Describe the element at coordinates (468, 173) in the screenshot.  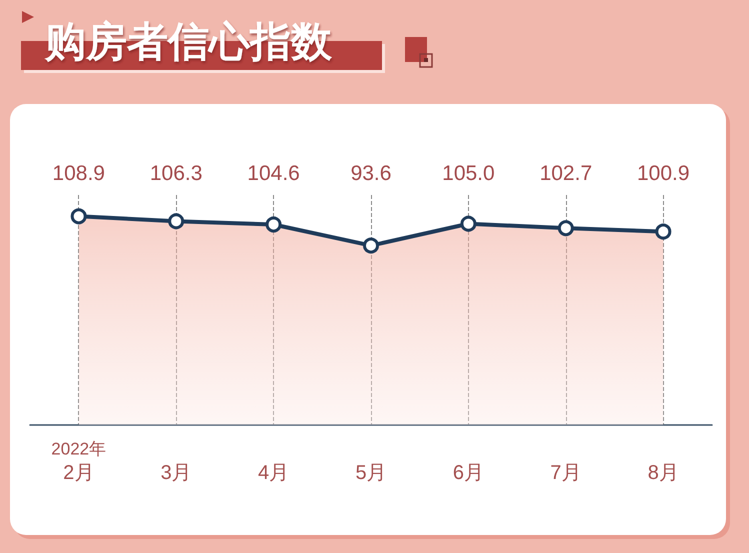
I see `data-label: 105.0` at that location.